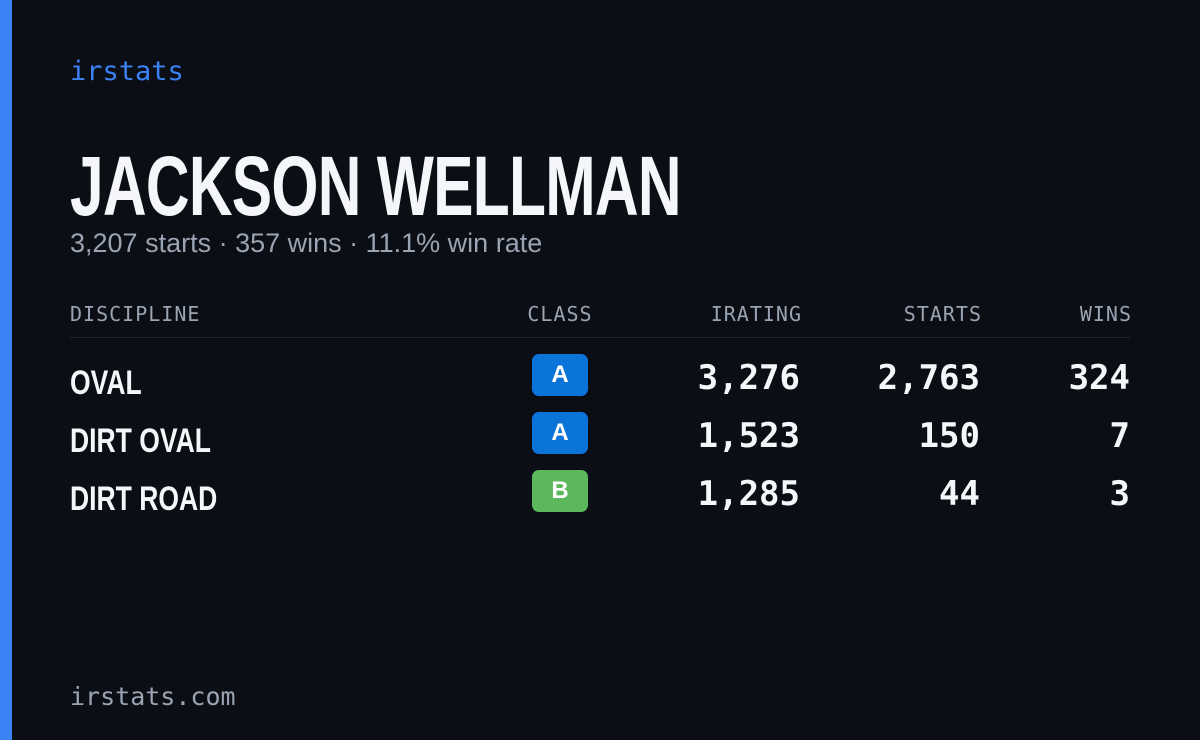 This screenshot has width=1200, height=740. What do you see at coordinates (1119, 494) in the screenshot?
I see `wins: 3` at bounding box center [1119, 494].